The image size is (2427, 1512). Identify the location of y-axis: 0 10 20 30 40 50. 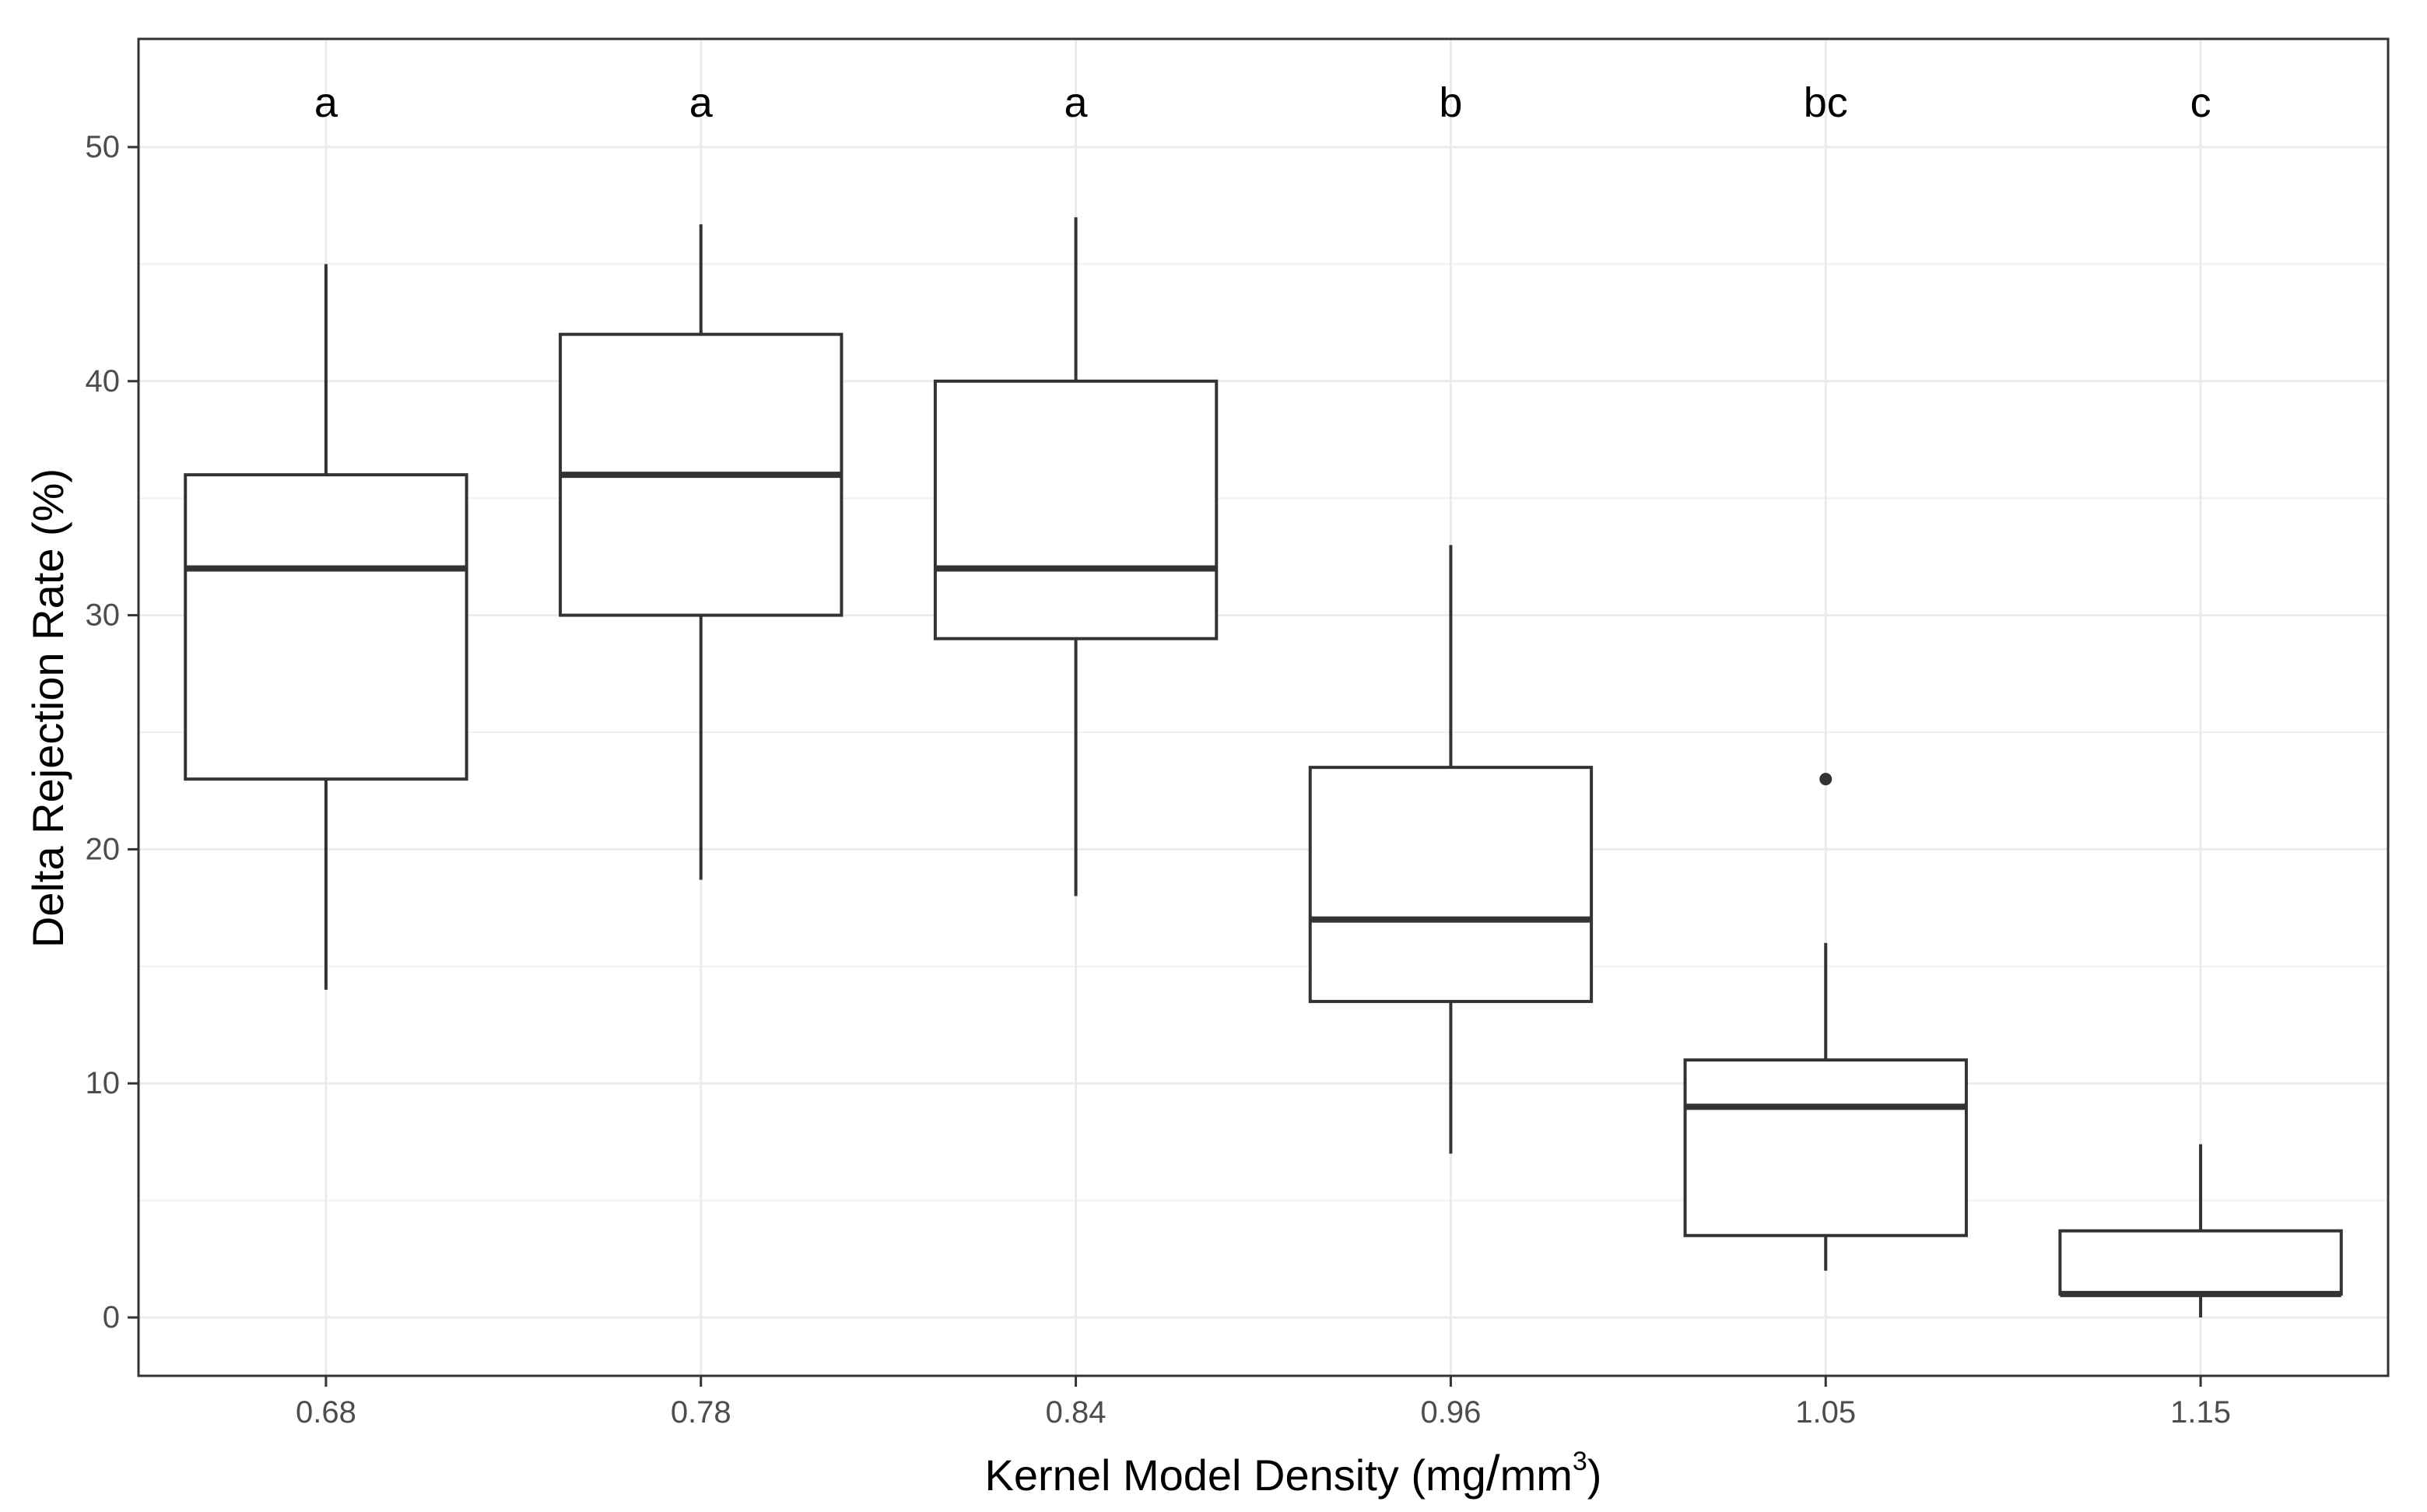
(112, 732).